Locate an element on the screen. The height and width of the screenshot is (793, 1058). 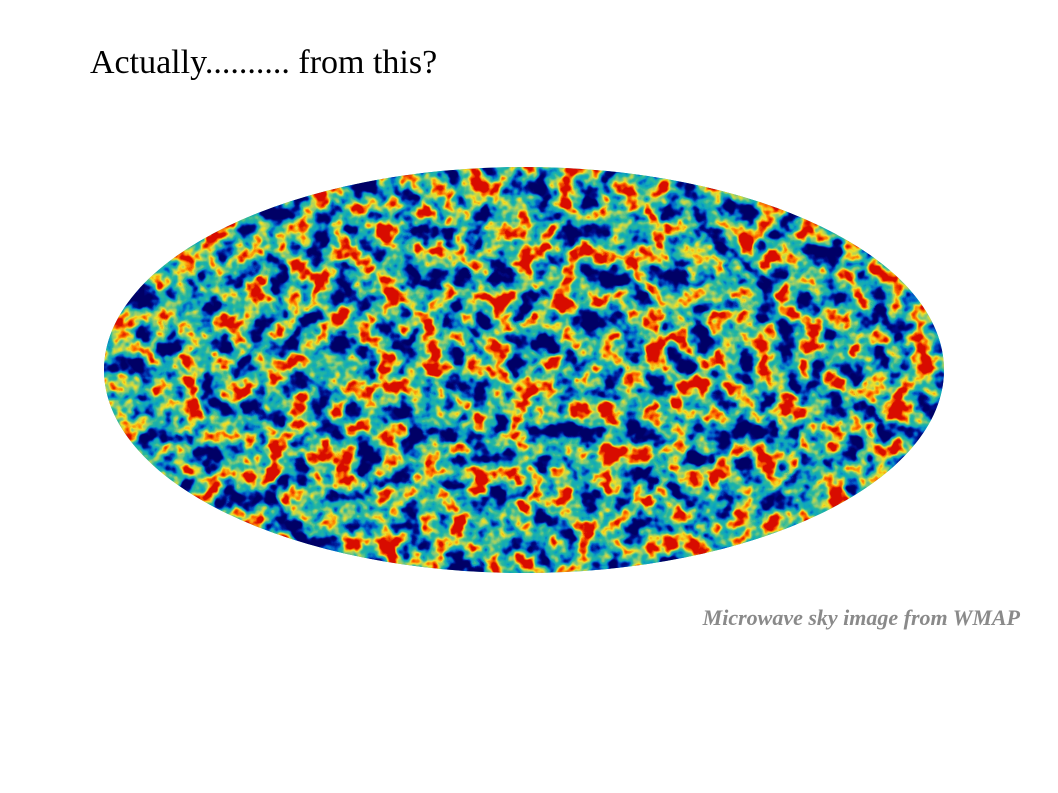
image-caption: Microwave sky image from WMAP is located at coordinates (861, 617).